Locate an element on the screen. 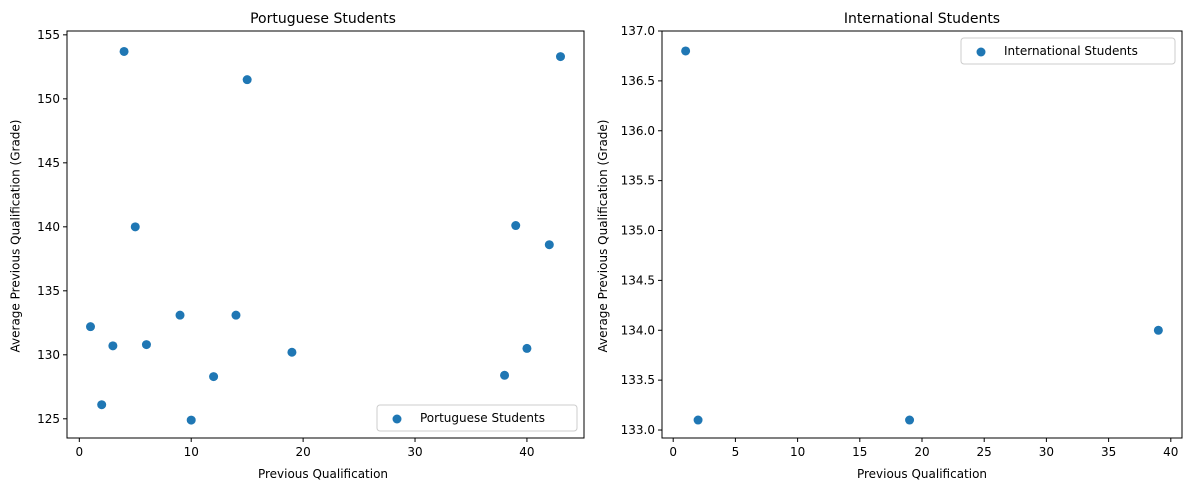 This screenshot has height=494, width=1189. y-tick-label: 136.5 is located at coordinates (638, 81).